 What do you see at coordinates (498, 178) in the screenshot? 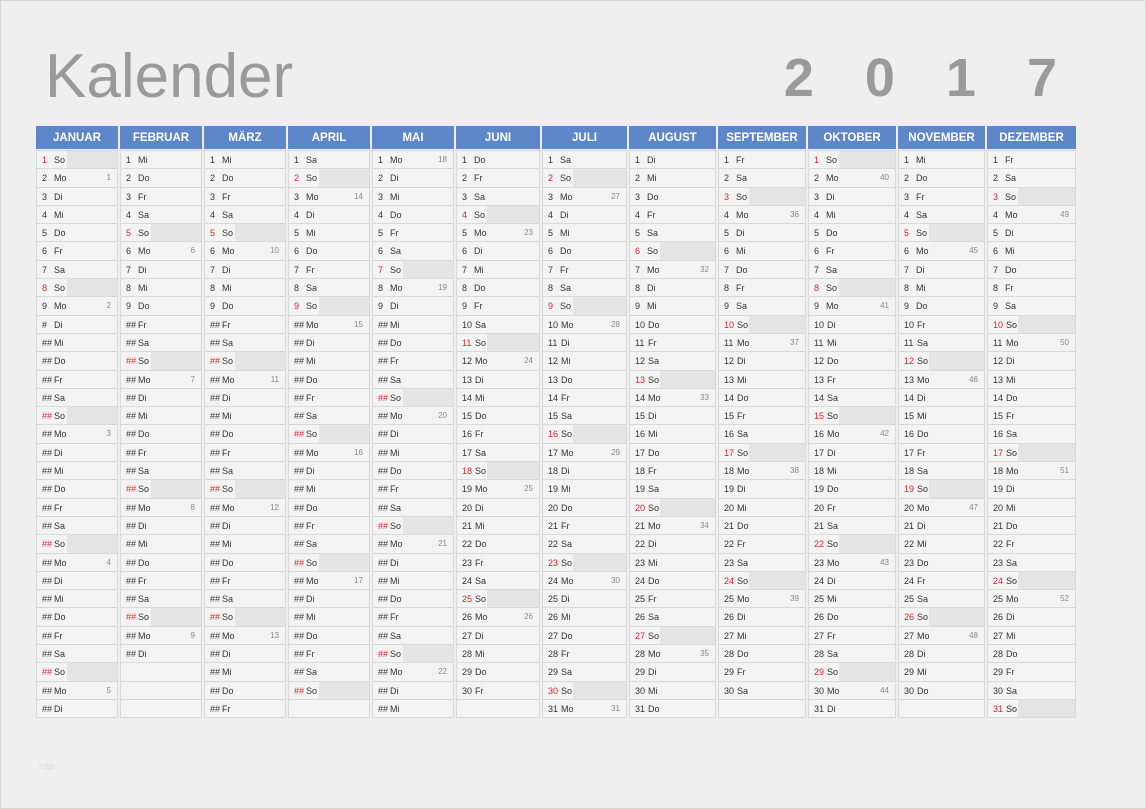
I see `day-cell: 2 Fr` at bounding box center [498, 178].